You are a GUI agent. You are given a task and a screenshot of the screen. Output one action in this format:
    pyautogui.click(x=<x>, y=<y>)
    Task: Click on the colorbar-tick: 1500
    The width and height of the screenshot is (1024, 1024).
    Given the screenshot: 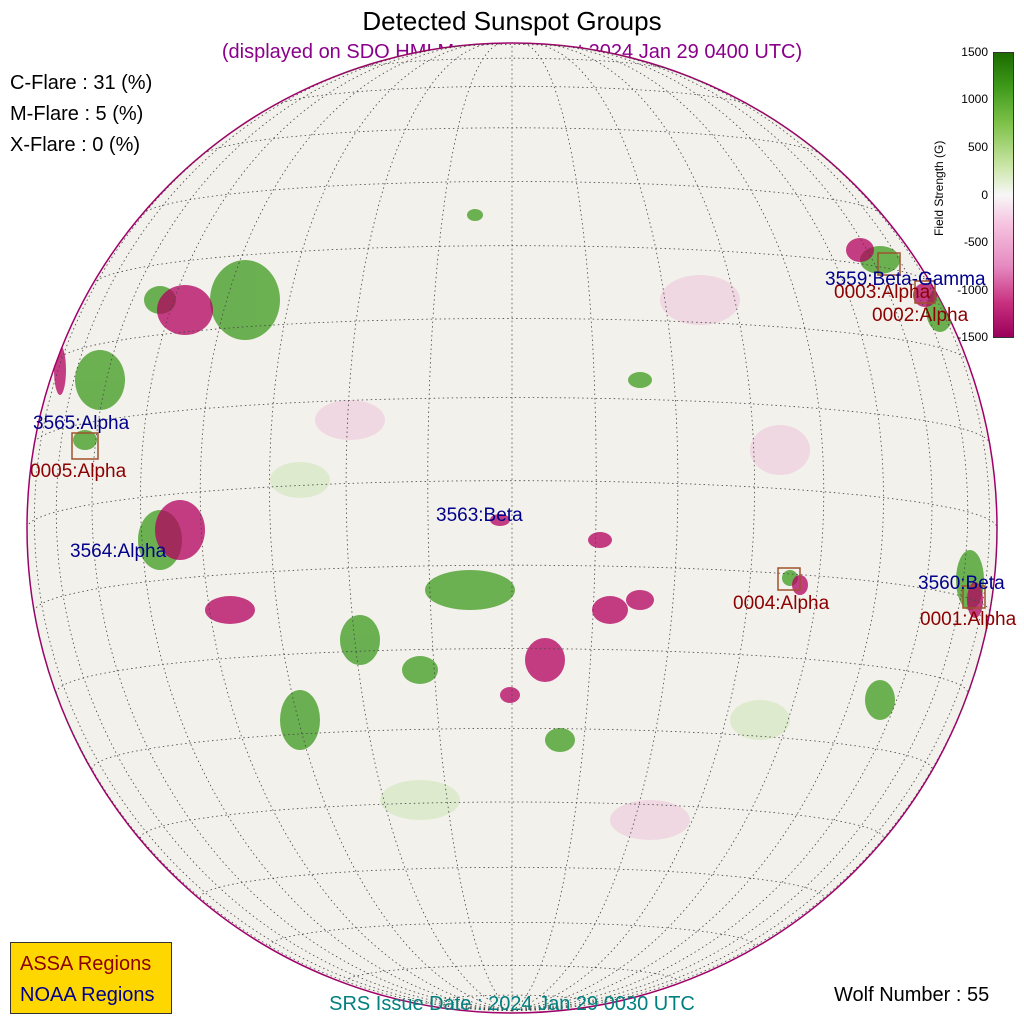 What is the action you would take?
    pyautogui.click(x=974, y=52)
    